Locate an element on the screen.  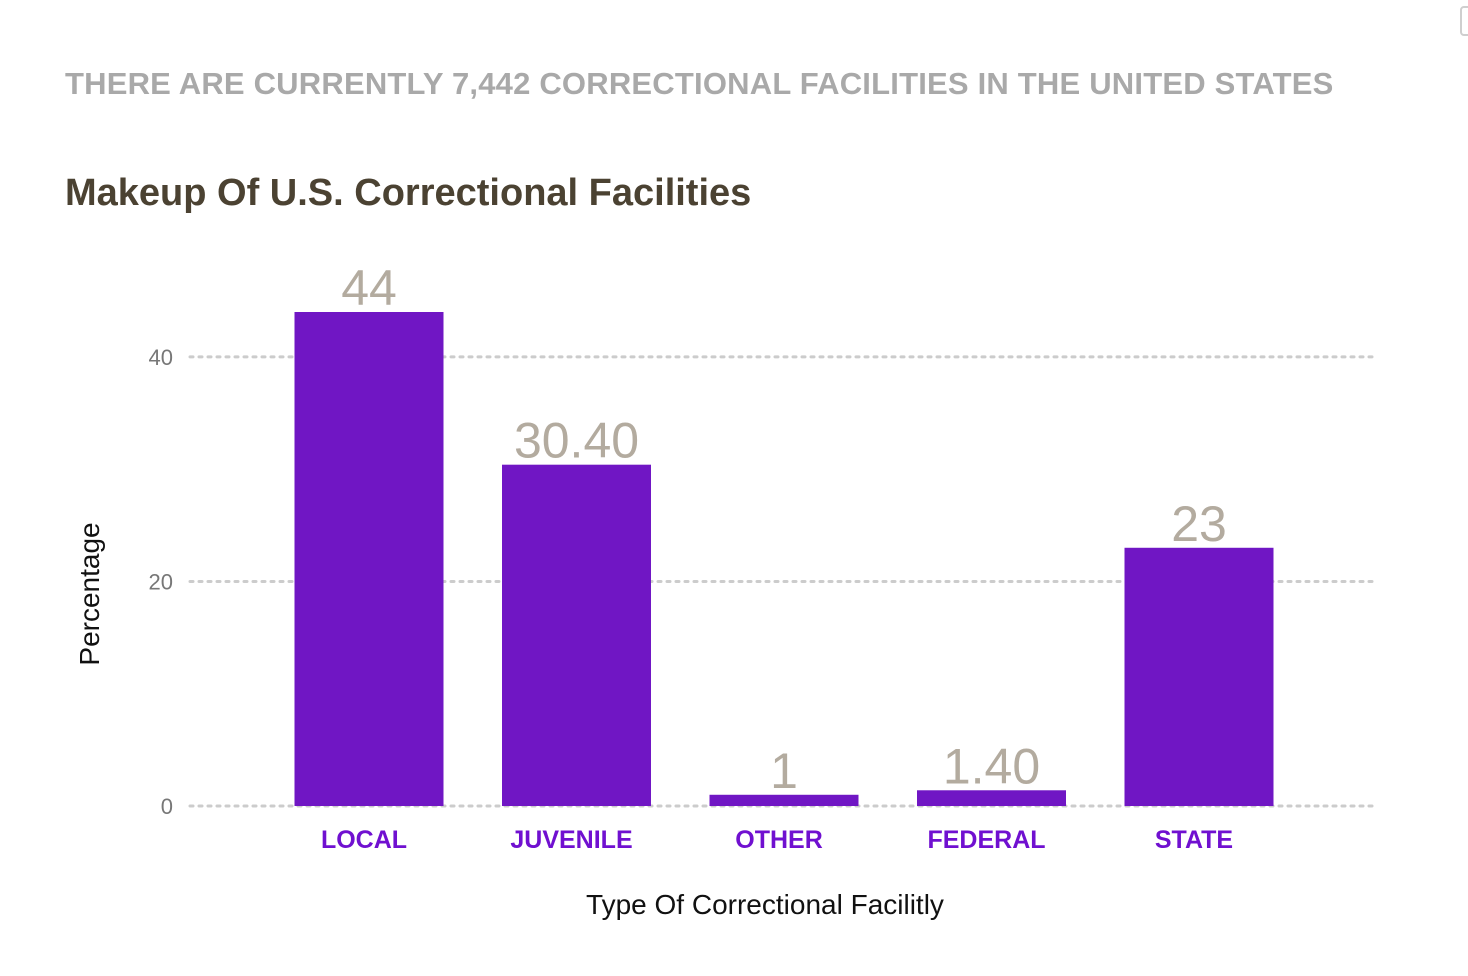
category-label-other: OTHER is located at coordinates (779, 840).